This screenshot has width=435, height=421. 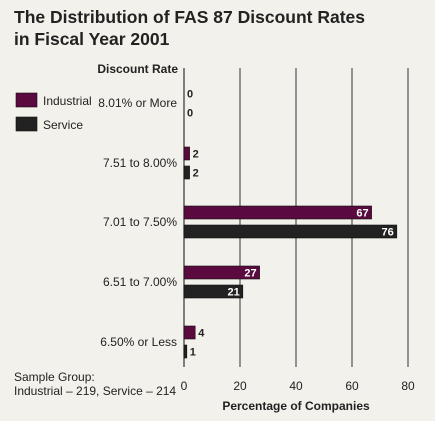 What do you see at coordinates (388, 233) in the screenshot?
I see `bar-value-label: 76` at bounding box center [388, 233].